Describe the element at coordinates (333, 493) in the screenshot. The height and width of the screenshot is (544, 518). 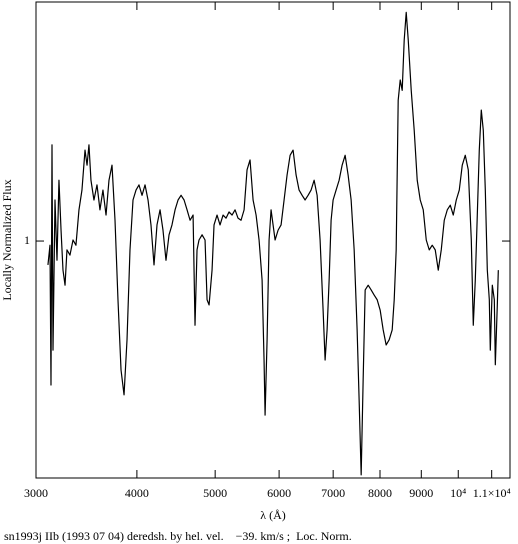
I see `x-tick-label: 7000` at that location.